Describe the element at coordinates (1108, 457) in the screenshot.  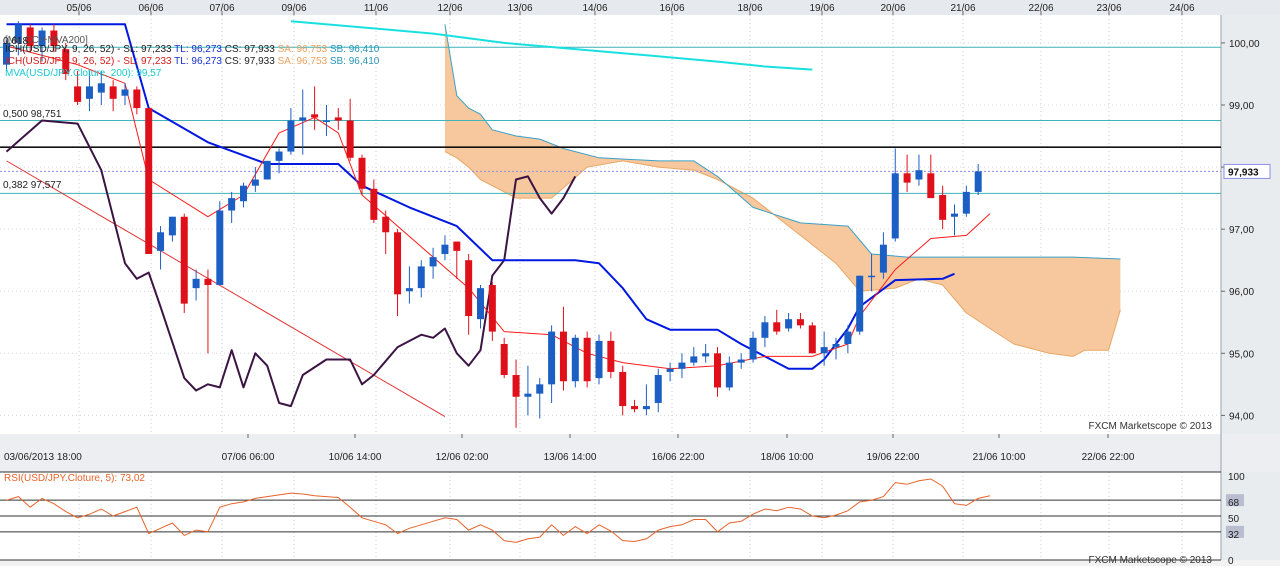
I see `bottom-date-9: 22/06 22:00` at that location.